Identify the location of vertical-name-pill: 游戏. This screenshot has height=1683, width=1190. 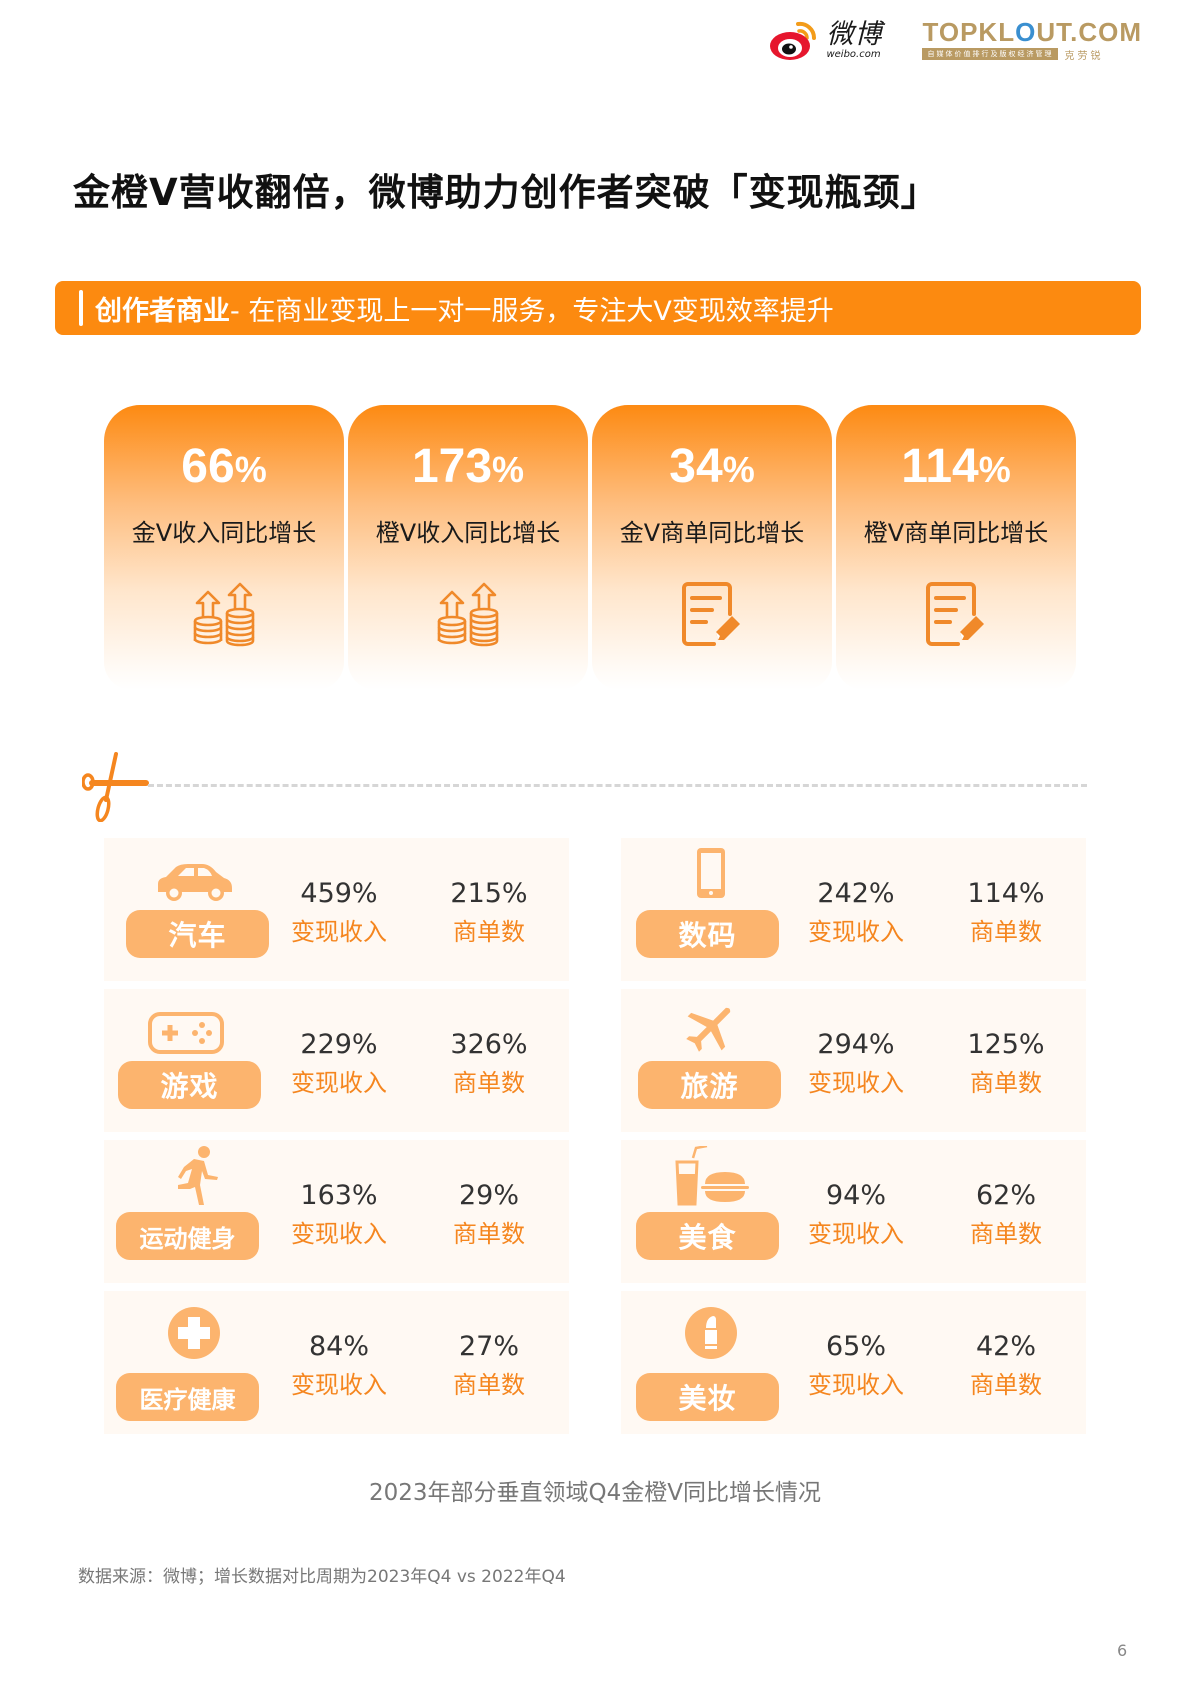
(189, 1085).